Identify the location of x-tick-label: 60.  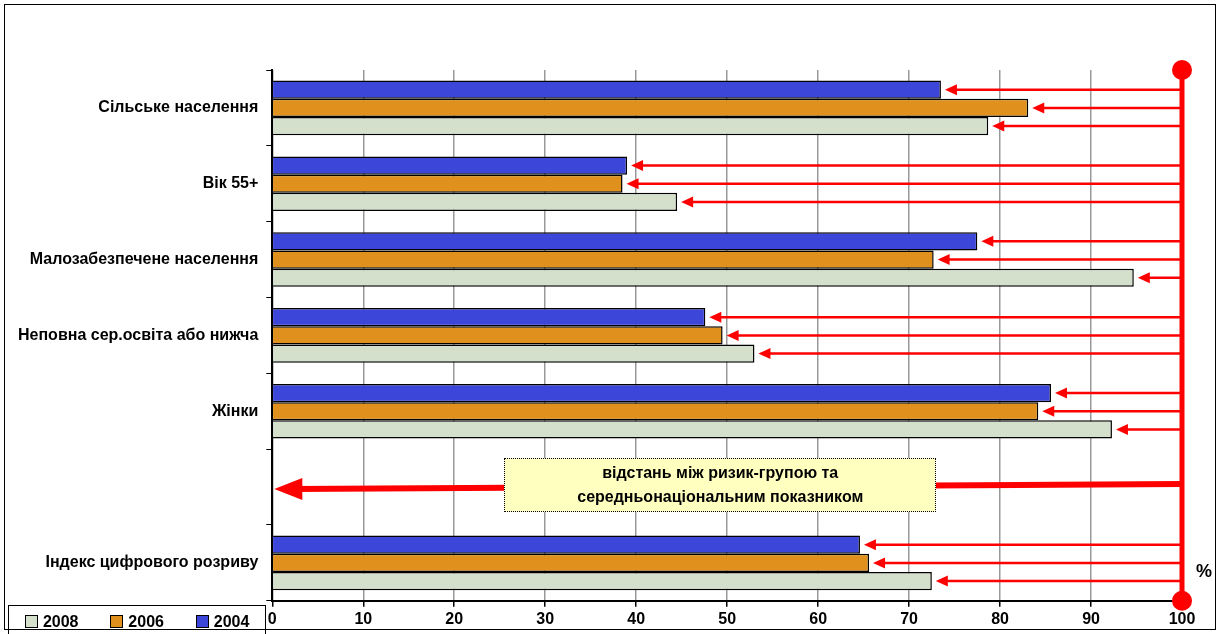
(818, 618).